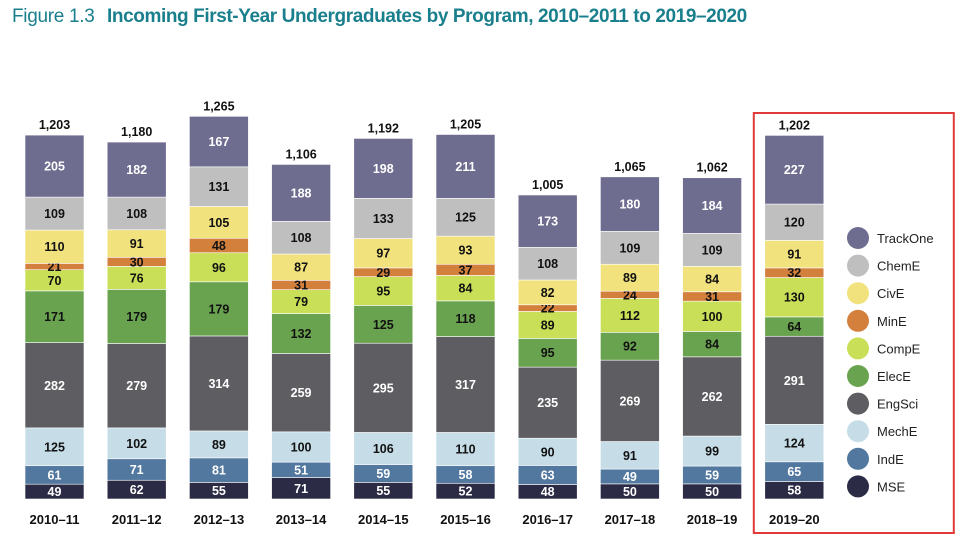 The image size is (966, 544). What do you see at coordinates (629, 167) in the screenshot?
I see `total-label-2017-18: 1,065` at bounding box center [629, 167].